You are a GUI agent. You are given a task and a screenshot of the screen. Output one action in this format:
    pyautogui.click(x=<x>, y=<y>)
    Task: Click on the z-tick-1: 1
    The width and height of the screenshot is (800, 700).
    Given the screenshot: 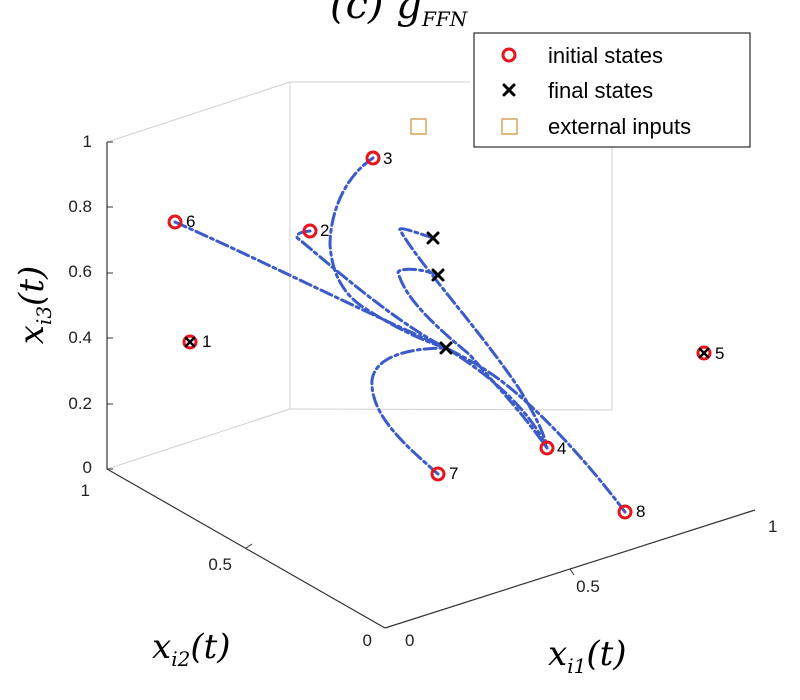 What is the action you would take?
    pyautogui.click(x=87, y=141)
    